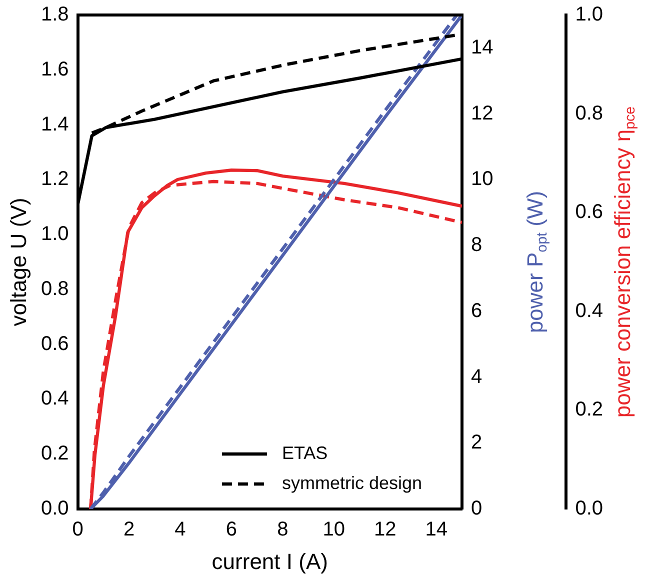  I want to click on y2-tick-label: 6, so click(476, 311).